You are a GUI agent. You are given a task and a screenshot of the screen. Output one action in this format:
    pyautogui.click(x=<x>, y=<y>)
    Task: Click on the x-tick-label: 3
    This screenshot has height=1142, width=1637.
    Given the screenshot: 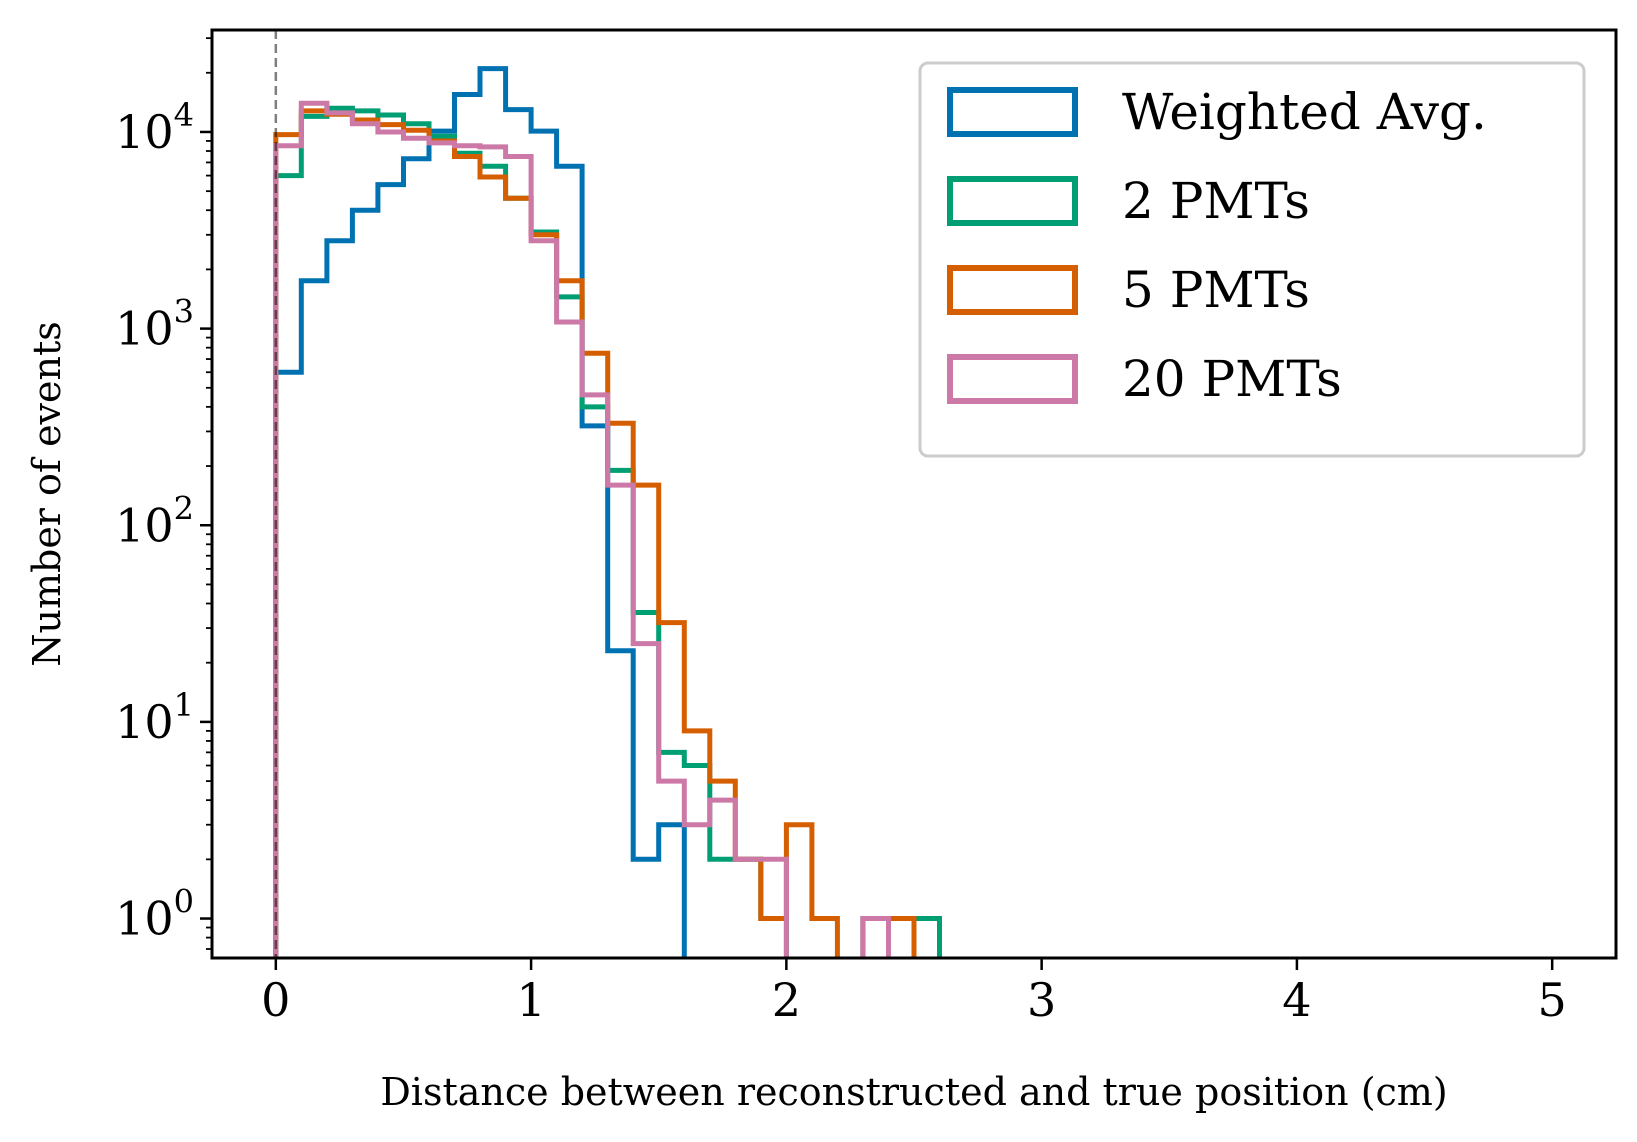 What is the action you would take?
    pyautogui.click(x=1041, y=1000)
    